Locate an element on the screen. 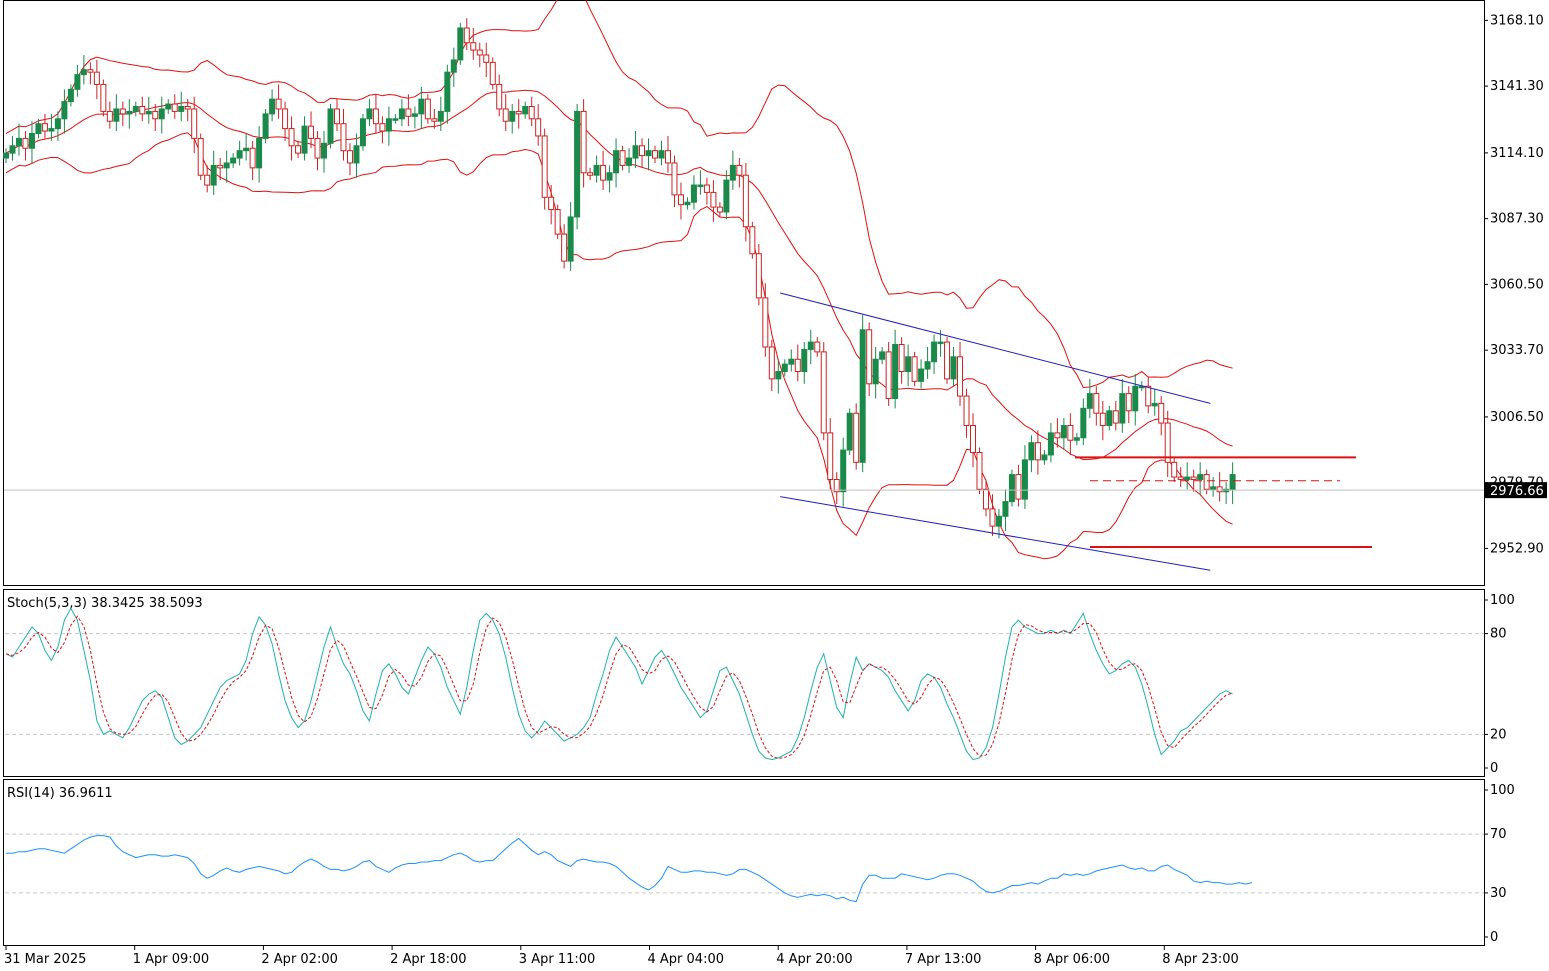 This screenshot has height=971, width=1549. time-axis-tick-label: 8 Apr 06:00 is located at coordinates (1072, 959).